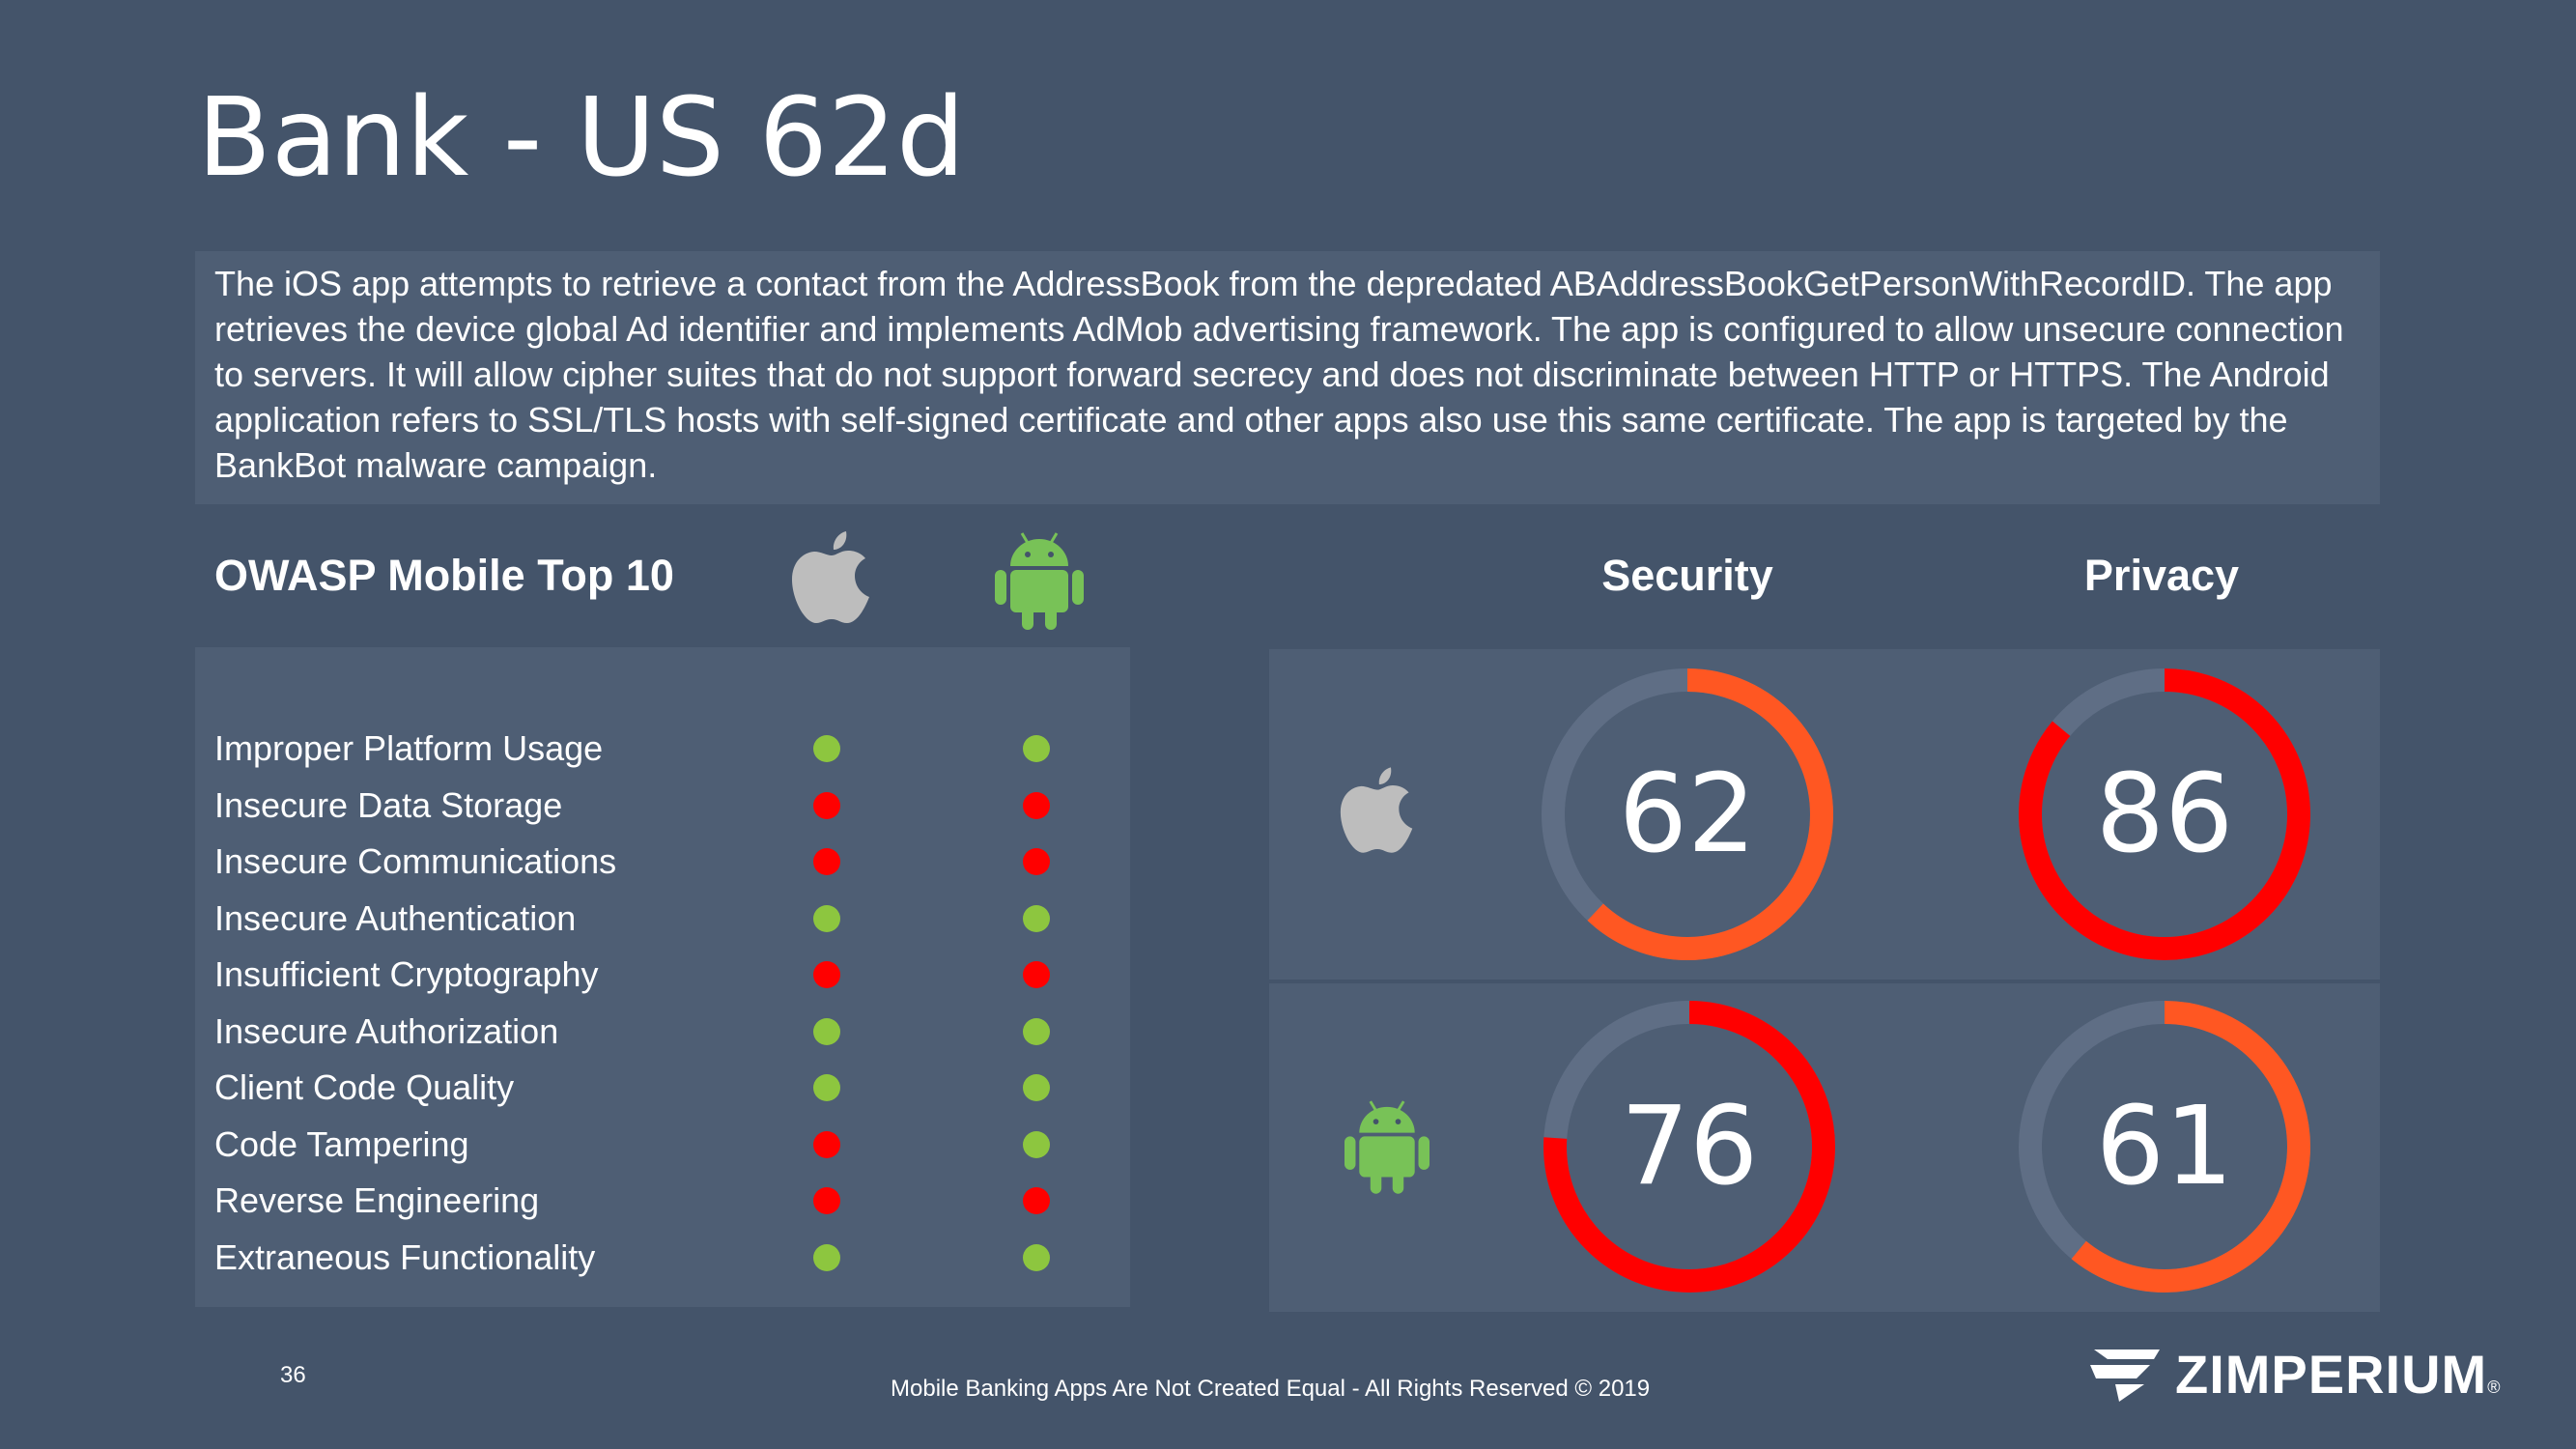 Image resolution: width=2576 pixels, height=1449 pixels. What do you see at coordinates (386, 1030) in the screenshot?
I see `owasp-item-label: Insecure Authorization` at bounding box center [386, 1030].